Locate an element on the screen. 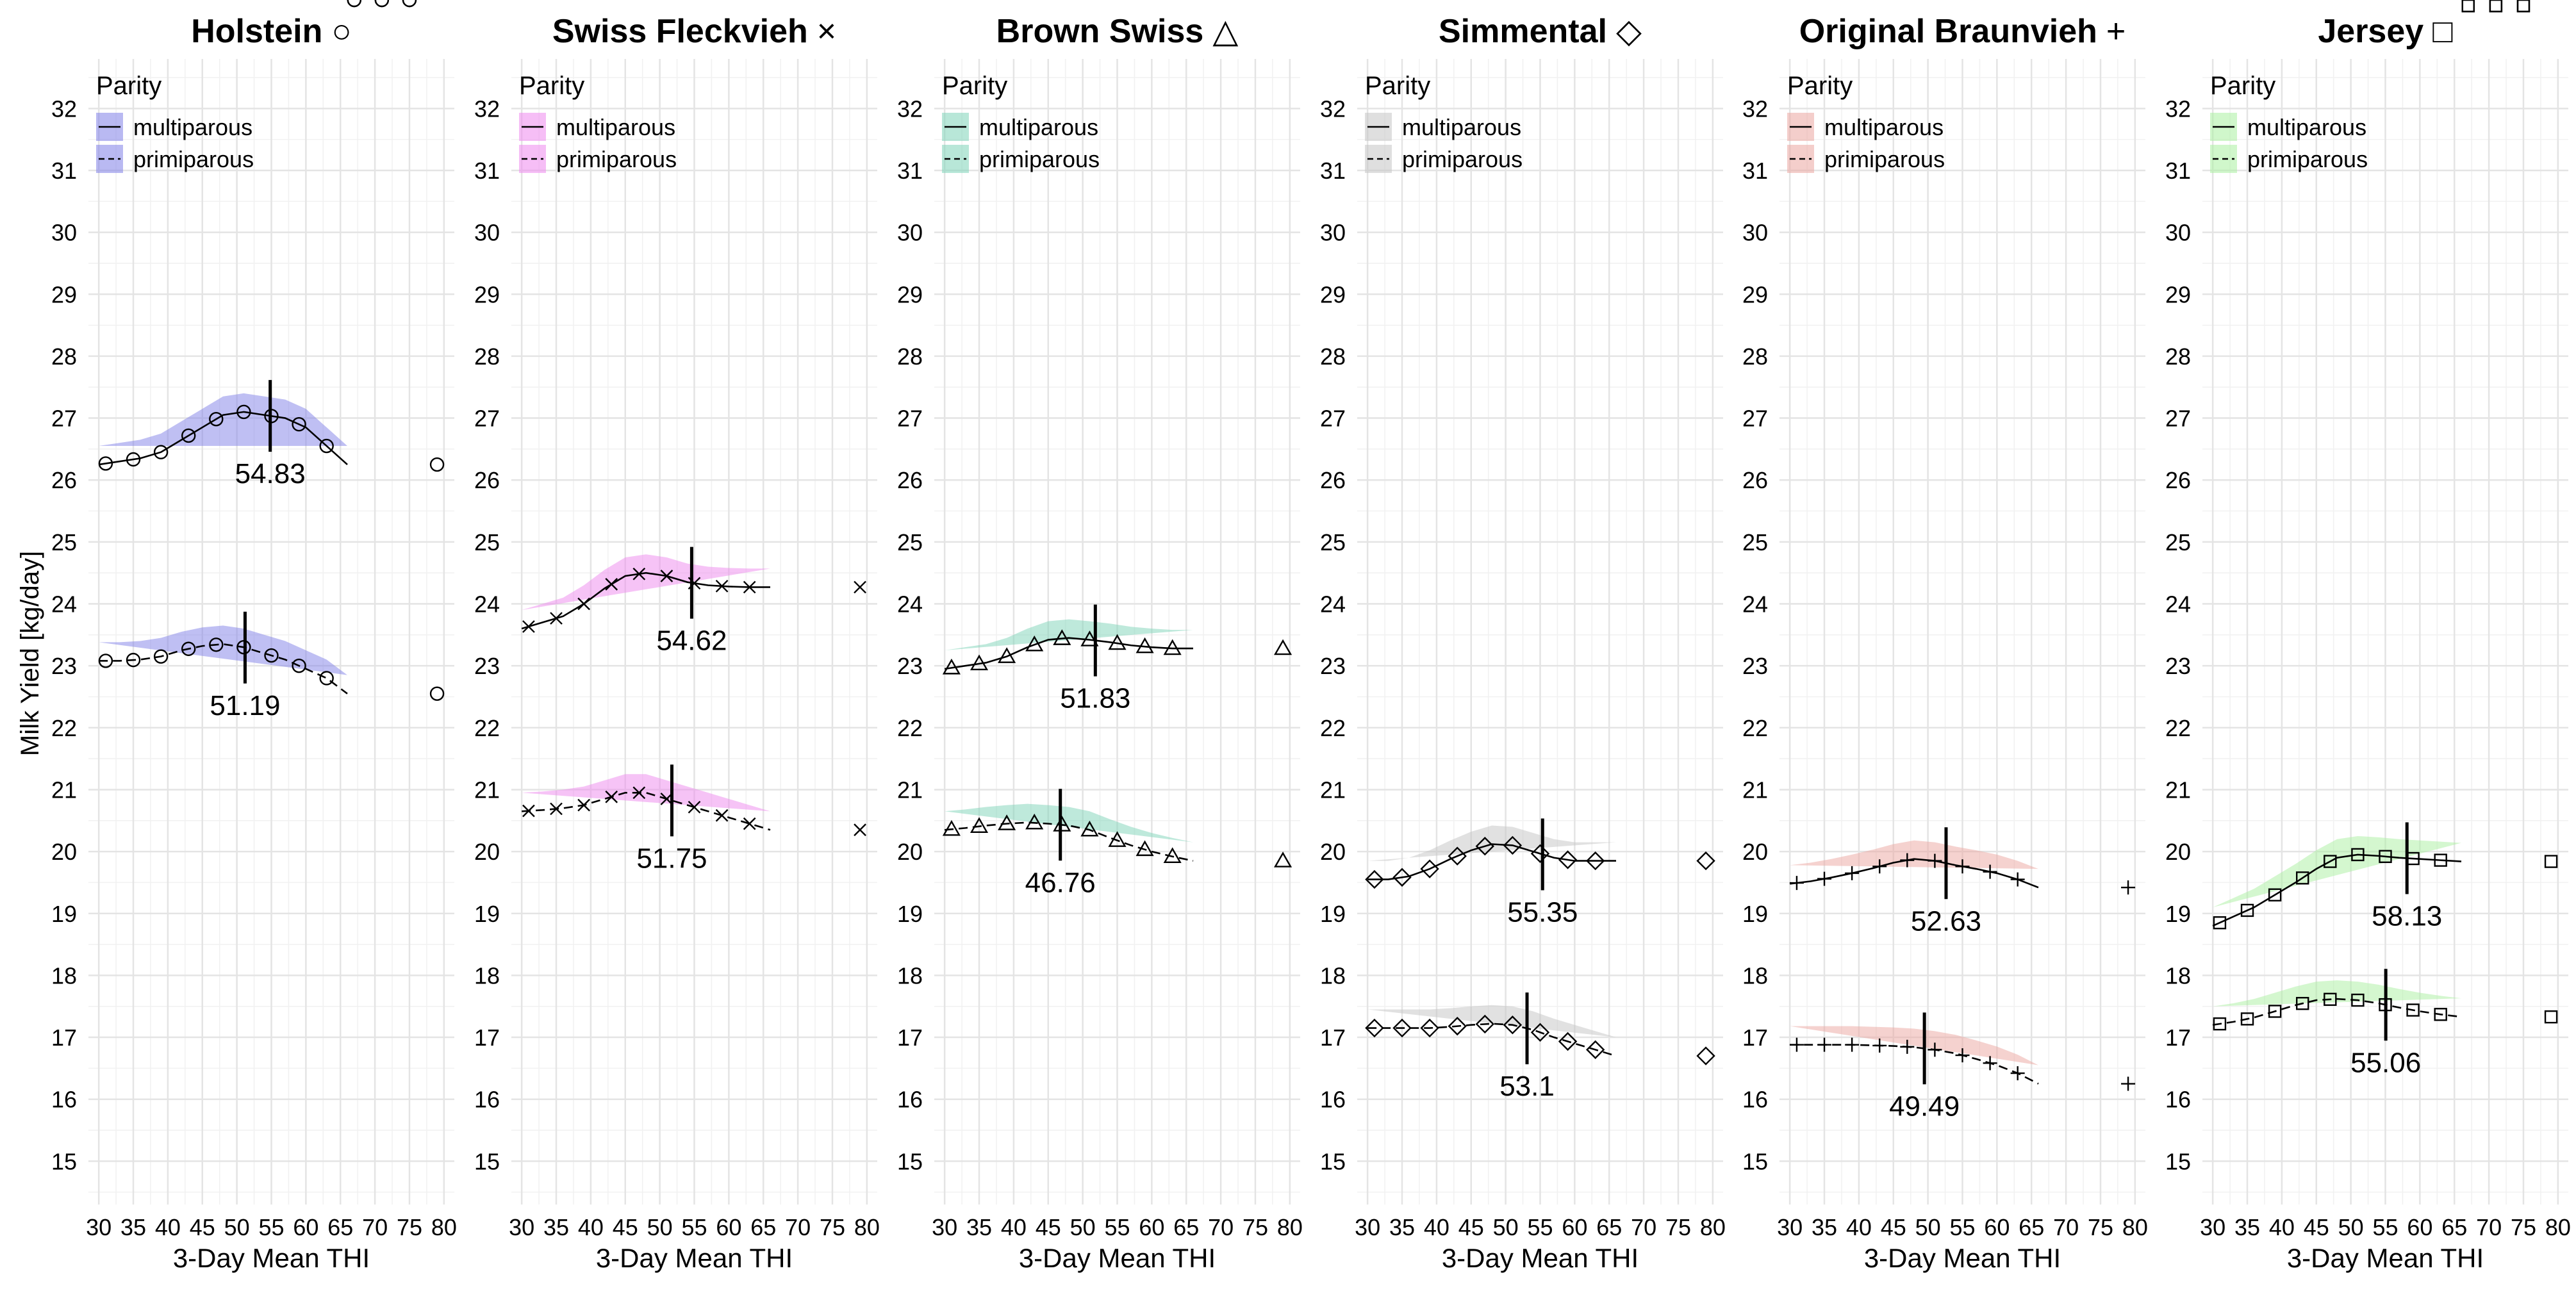 The height and width of the screenshot is (1291, 2576). series-multiparous: 54.62 is located at coordinates (694, 602).